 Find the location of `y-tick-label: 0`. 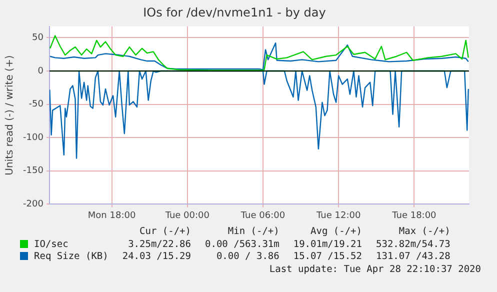

y-tick-label: 0 is located at coordinates (41, 71).